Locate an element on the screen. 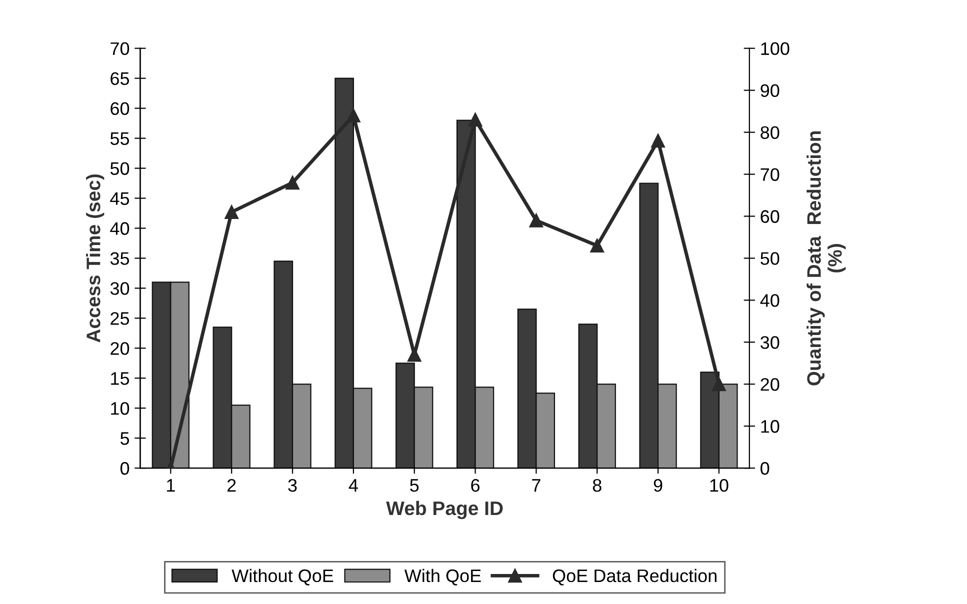  y-tick-label: 65 is located at coordinates (120, 79).